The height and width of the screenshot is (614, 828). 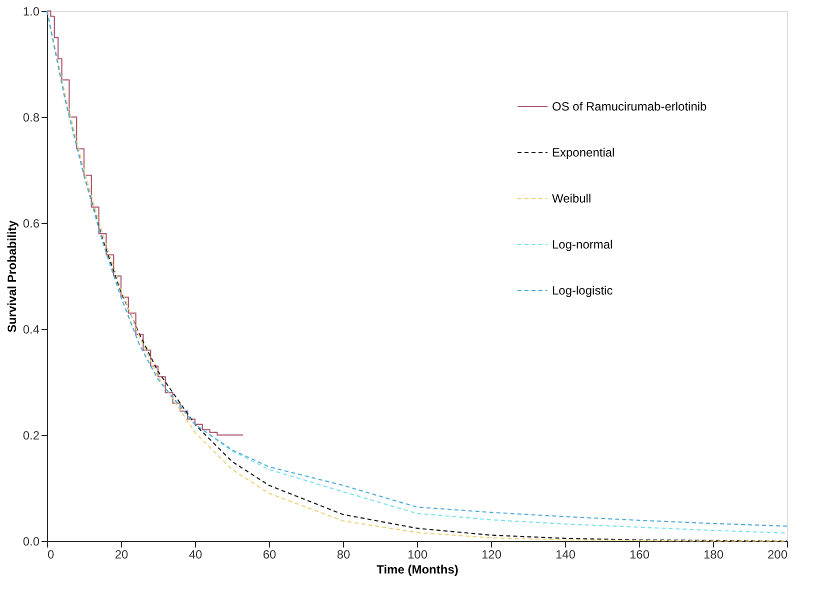 I want to click on legend-label: Log-normal, so click(x=582, y=245).